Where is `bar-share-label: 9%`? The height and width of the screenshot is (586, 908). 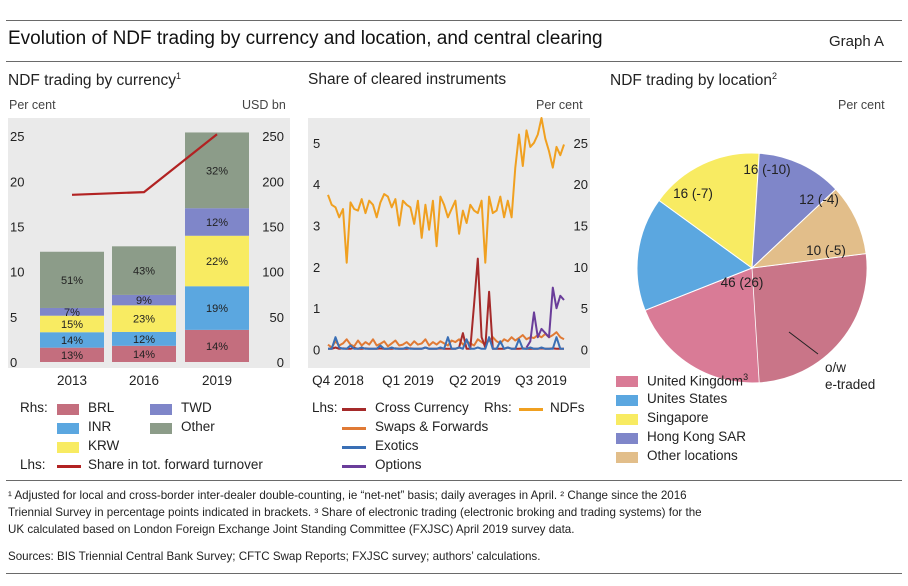
bar-share-label: 9% is located at coordinates (144, 301).